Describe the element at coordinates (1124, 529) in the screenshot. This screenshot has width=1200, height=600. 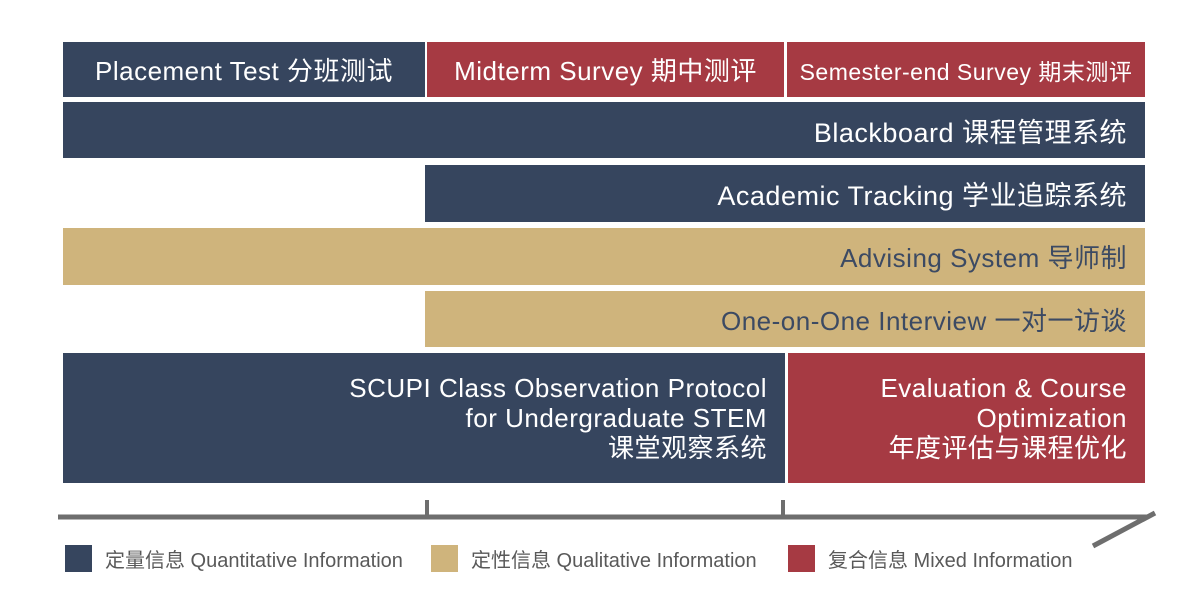
I see `axis-arrow-barb` at that location.